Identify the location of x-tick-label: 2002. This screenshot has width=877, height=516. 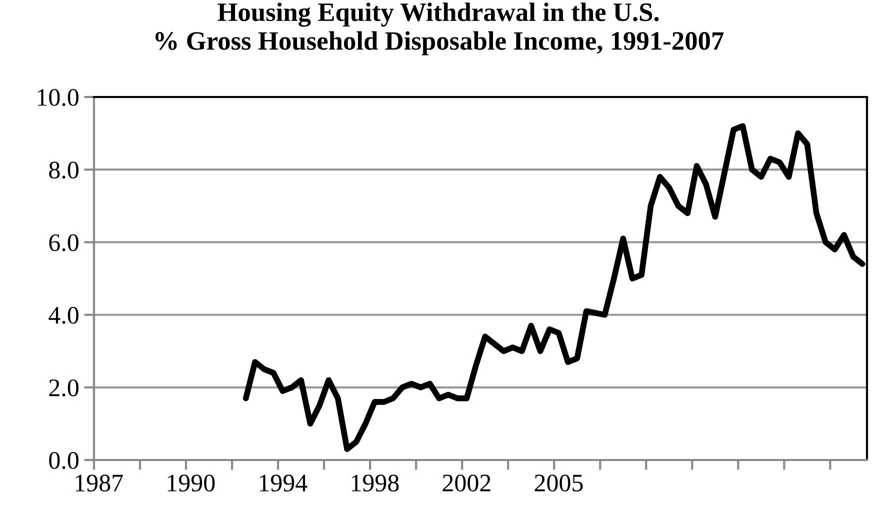
(466, 483).